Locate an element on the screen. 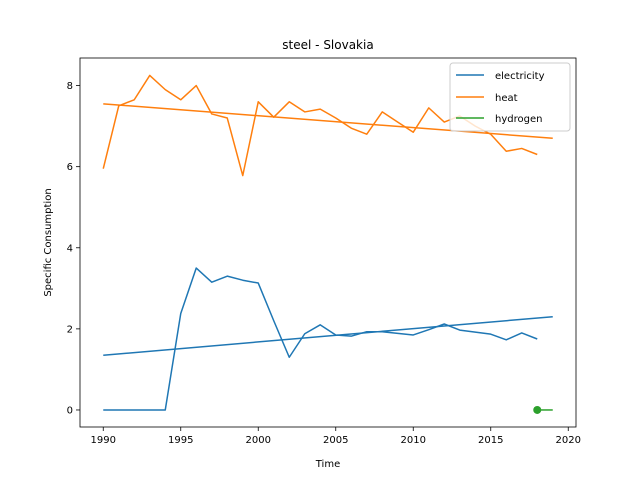 This screenshot has width=640, height=484. legend: electricity heat hydrogen is located at coordinates (510, 97).